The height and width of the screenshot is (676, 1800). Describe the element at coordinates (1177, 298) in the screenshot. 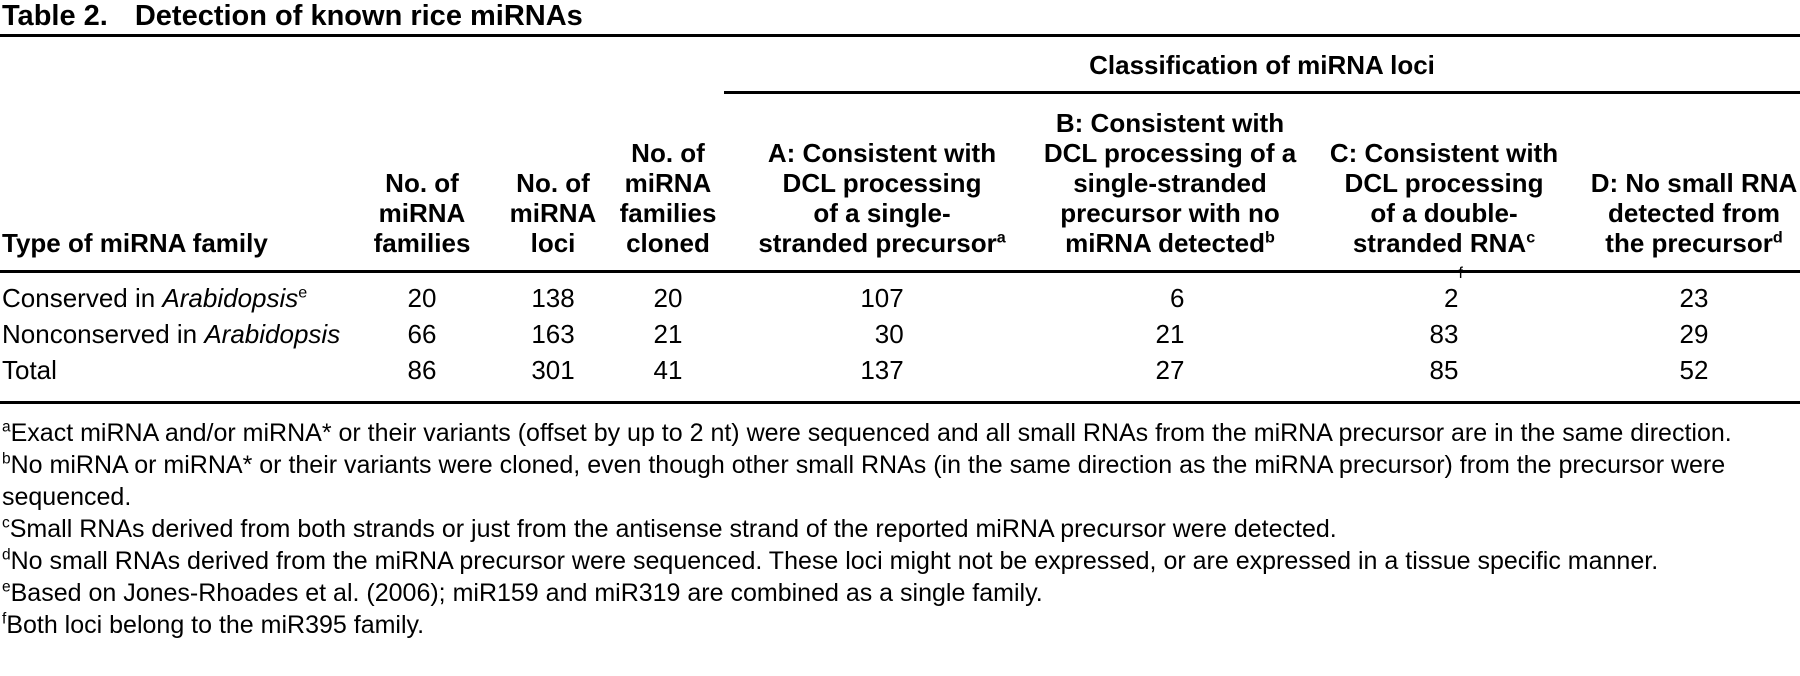

I see `cell-class-b: 6` at that location.